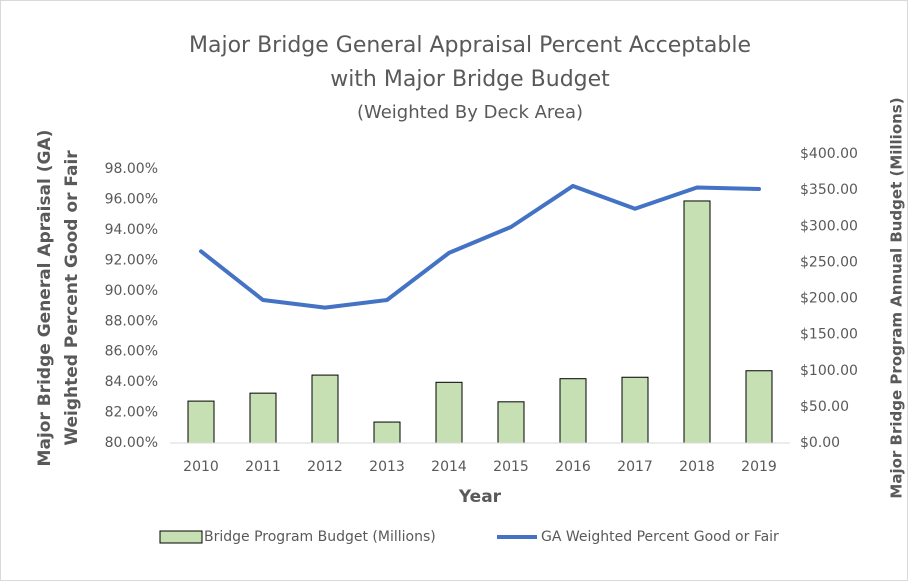 This screenshot has width=908, height=581. I want to click on y-tick-label: 84.00%, so click(131, 382).